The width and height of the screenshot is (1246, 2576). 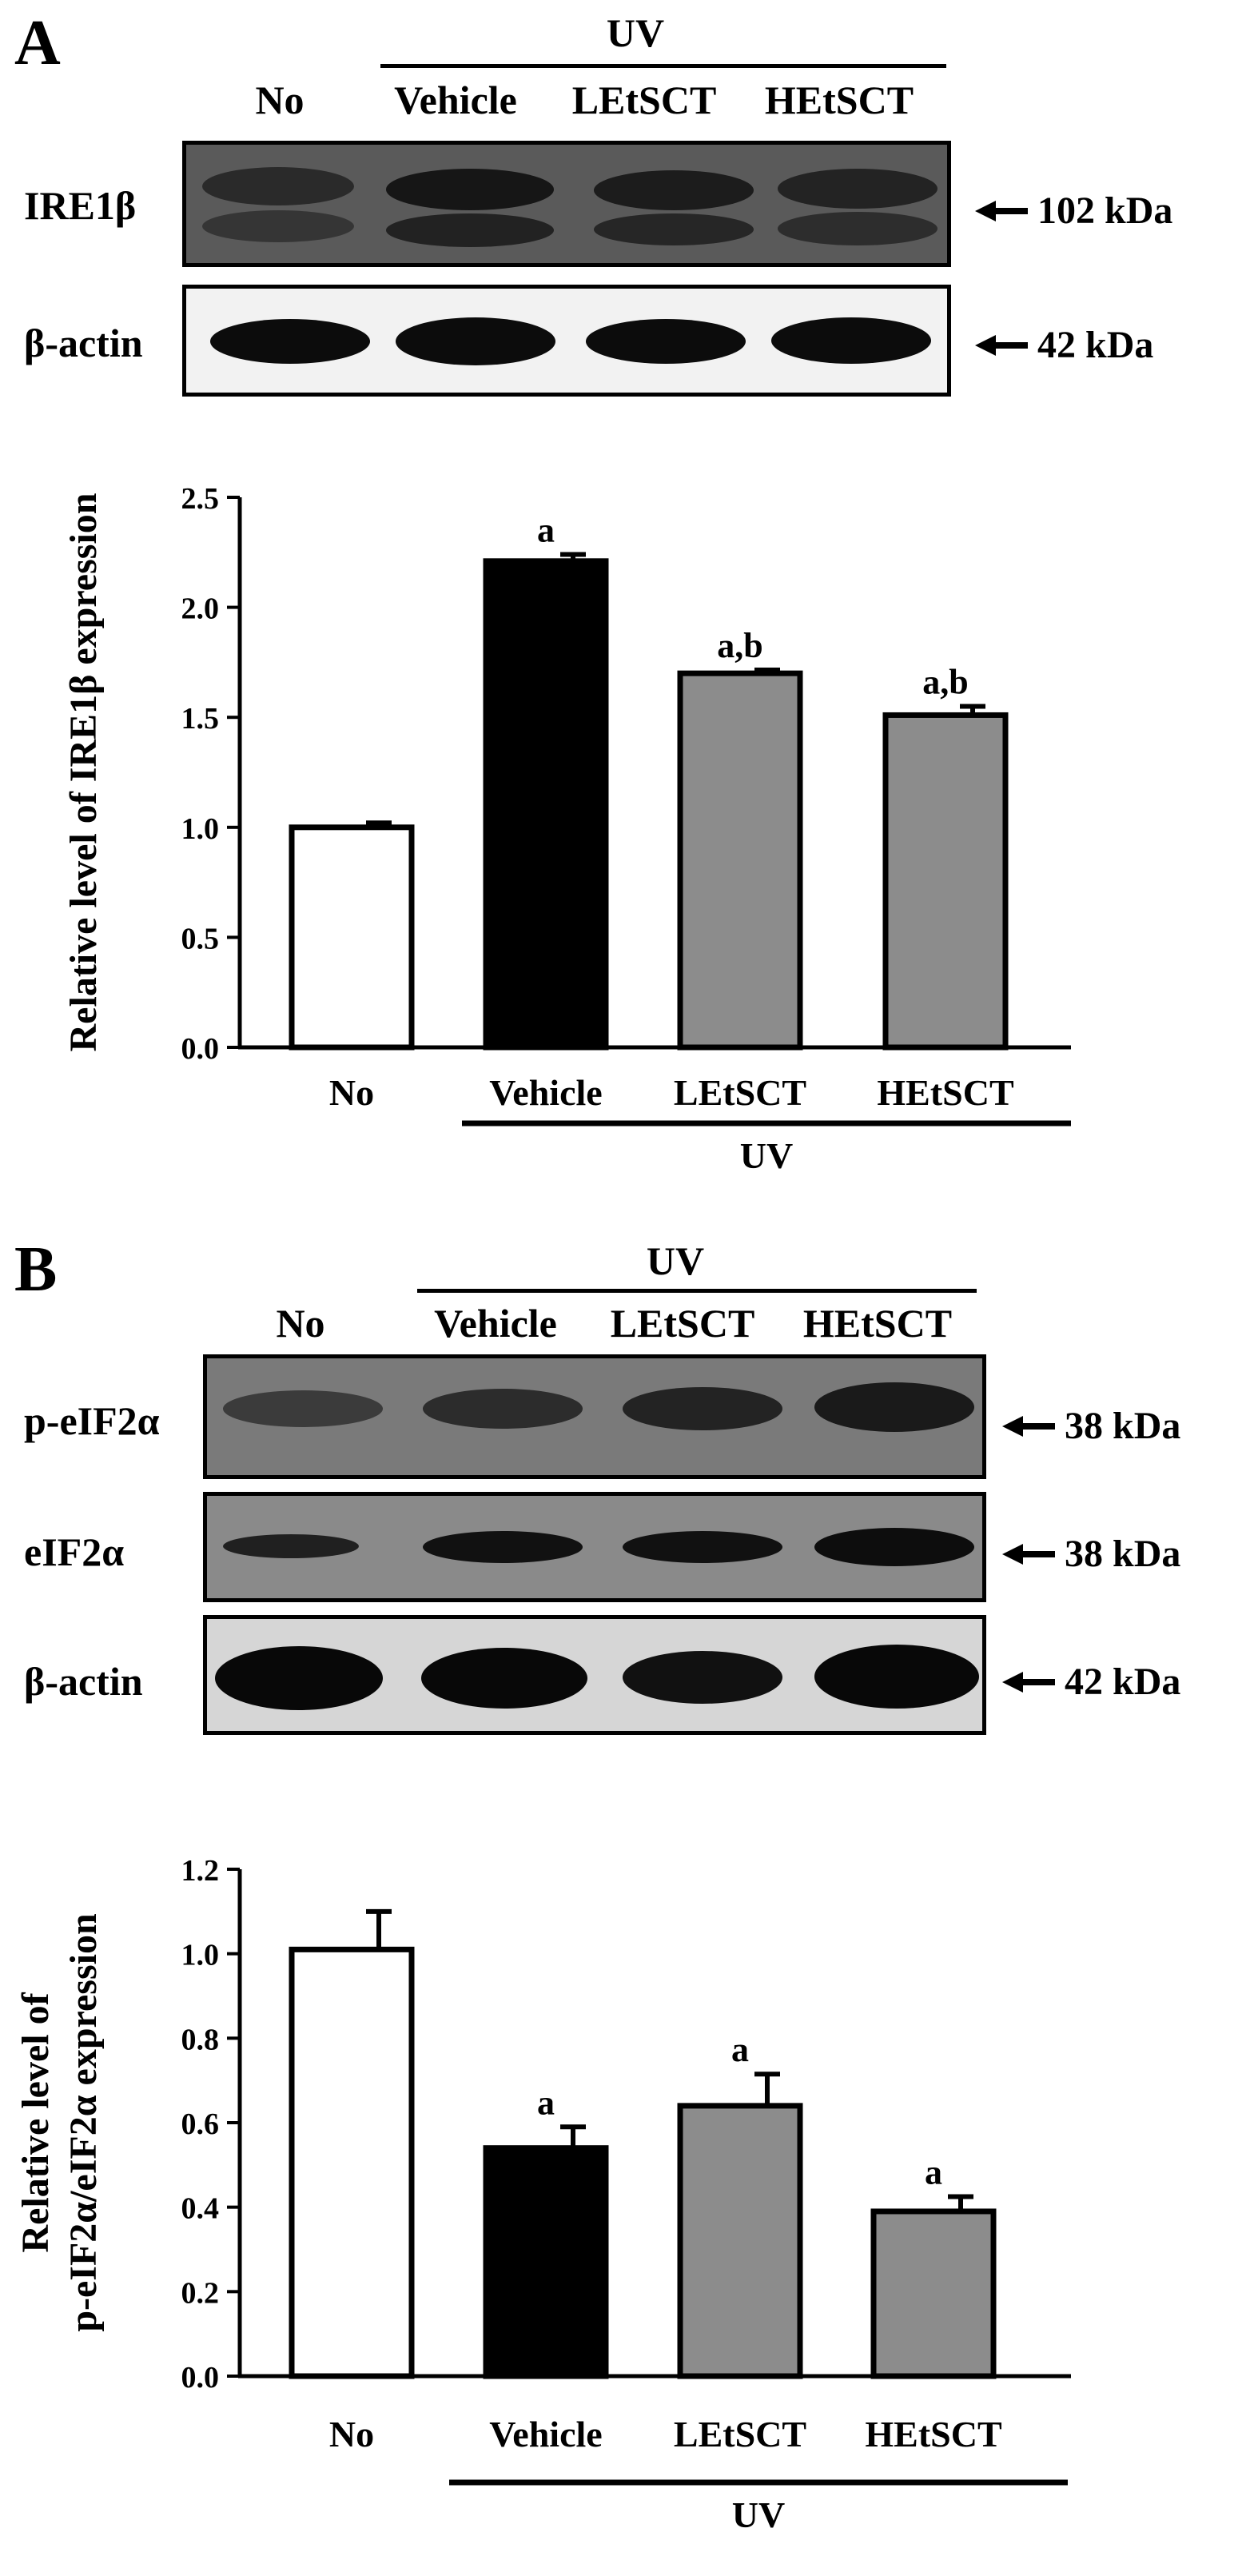 What do you see at coordinates (200, 499) in the screenshot?
I see `y-tick-label: 2.5` at bounding box center [200, 499].